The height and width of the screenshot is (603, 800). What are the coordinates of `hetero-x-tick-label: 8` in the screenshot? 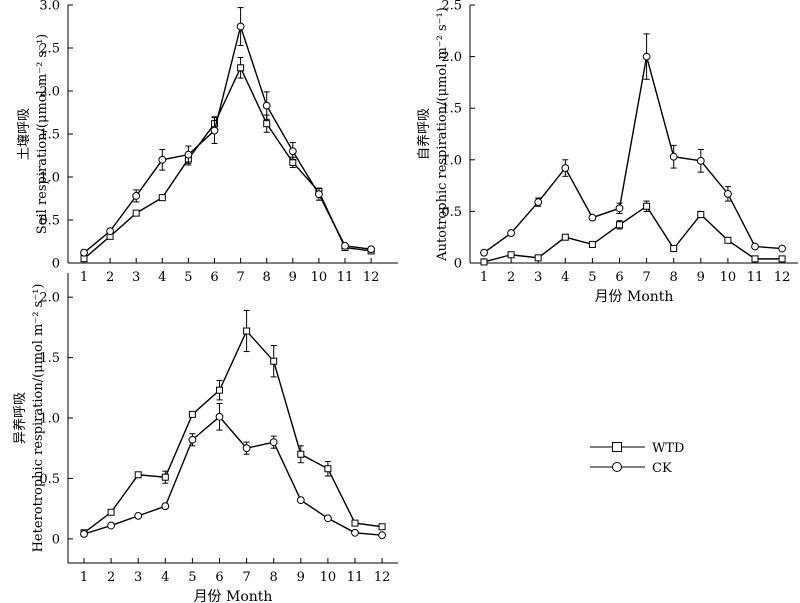 It's located at (274, 577).